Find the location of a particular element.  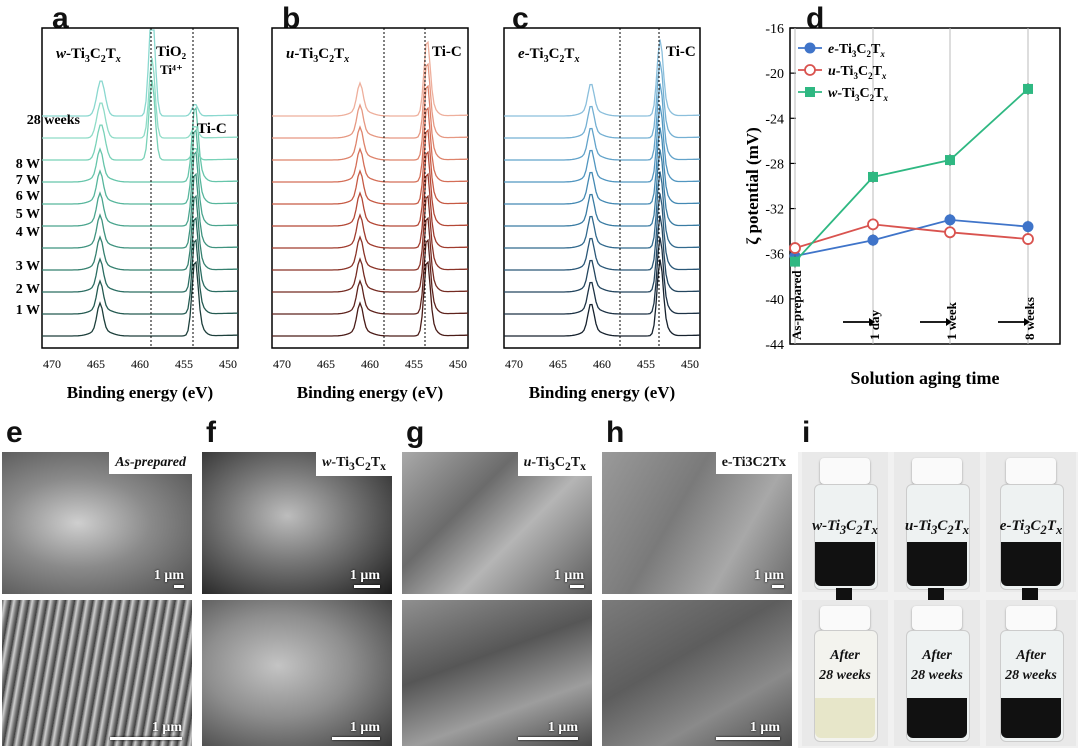

sem-image-h-bottom: 1 μm is located at coordinates (697, 673).